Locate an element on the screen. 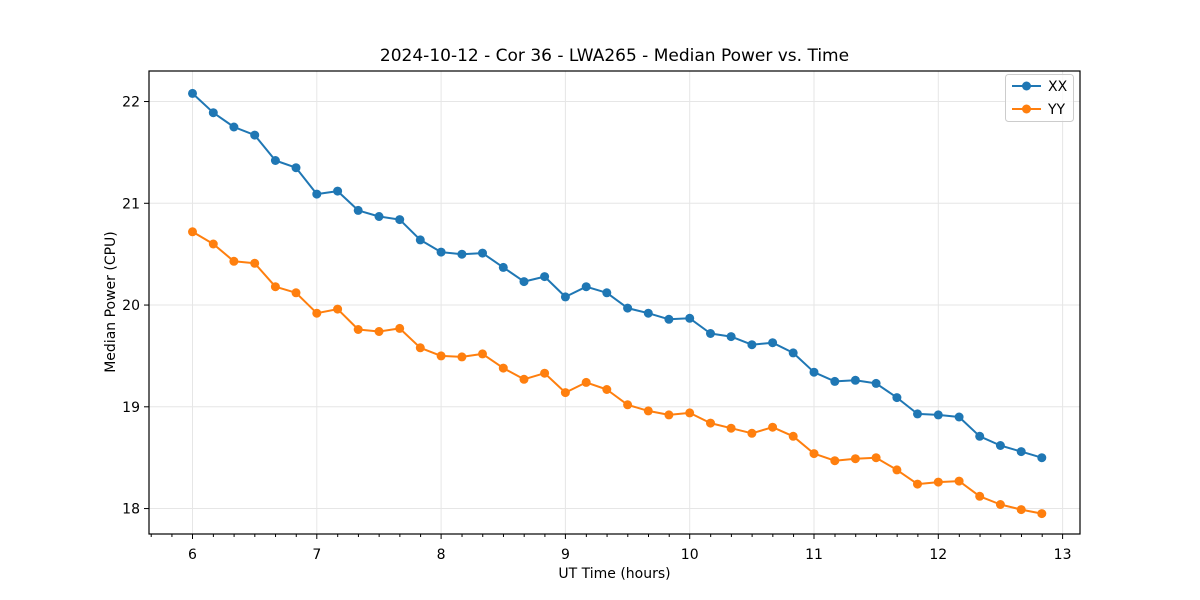 This screenshot has height=600, width=1200. y-tick-label: 19 is located at coordinates (131, 408).